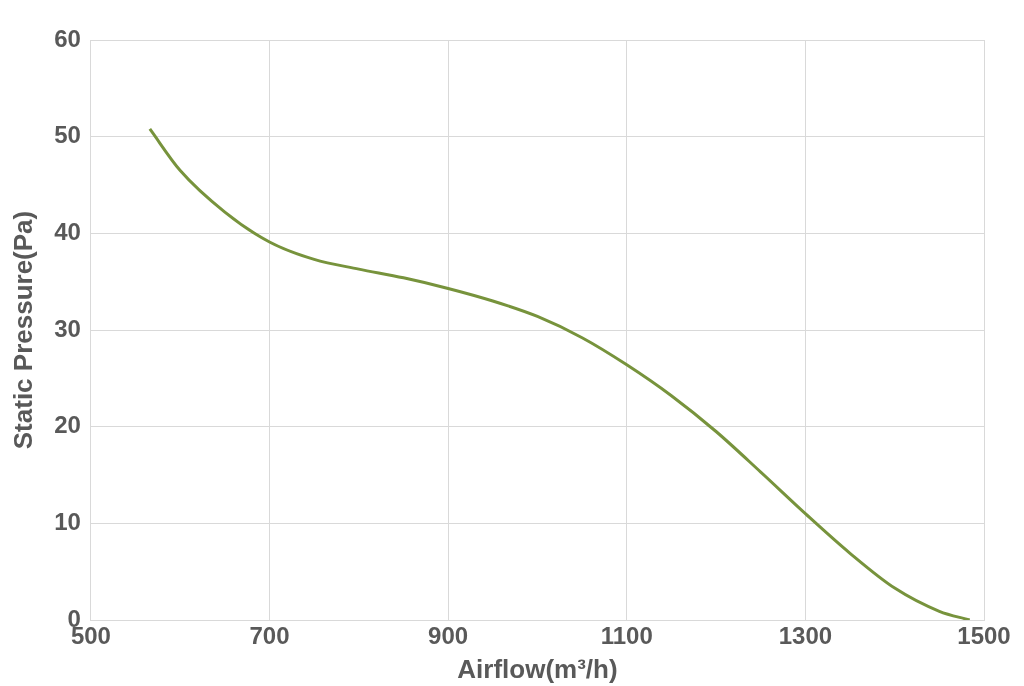  Describe the element at coordinates (269, 636) in the screenshot. I see `x-tick-label: 700` at that location.